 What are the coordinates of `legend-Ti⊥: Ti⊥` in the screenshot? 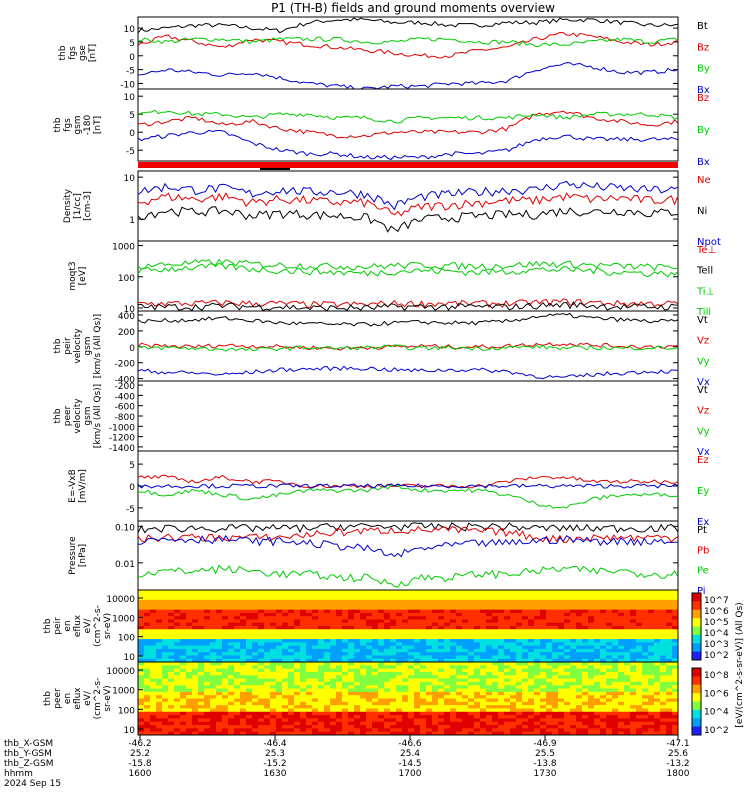 It's located at (705, 291).